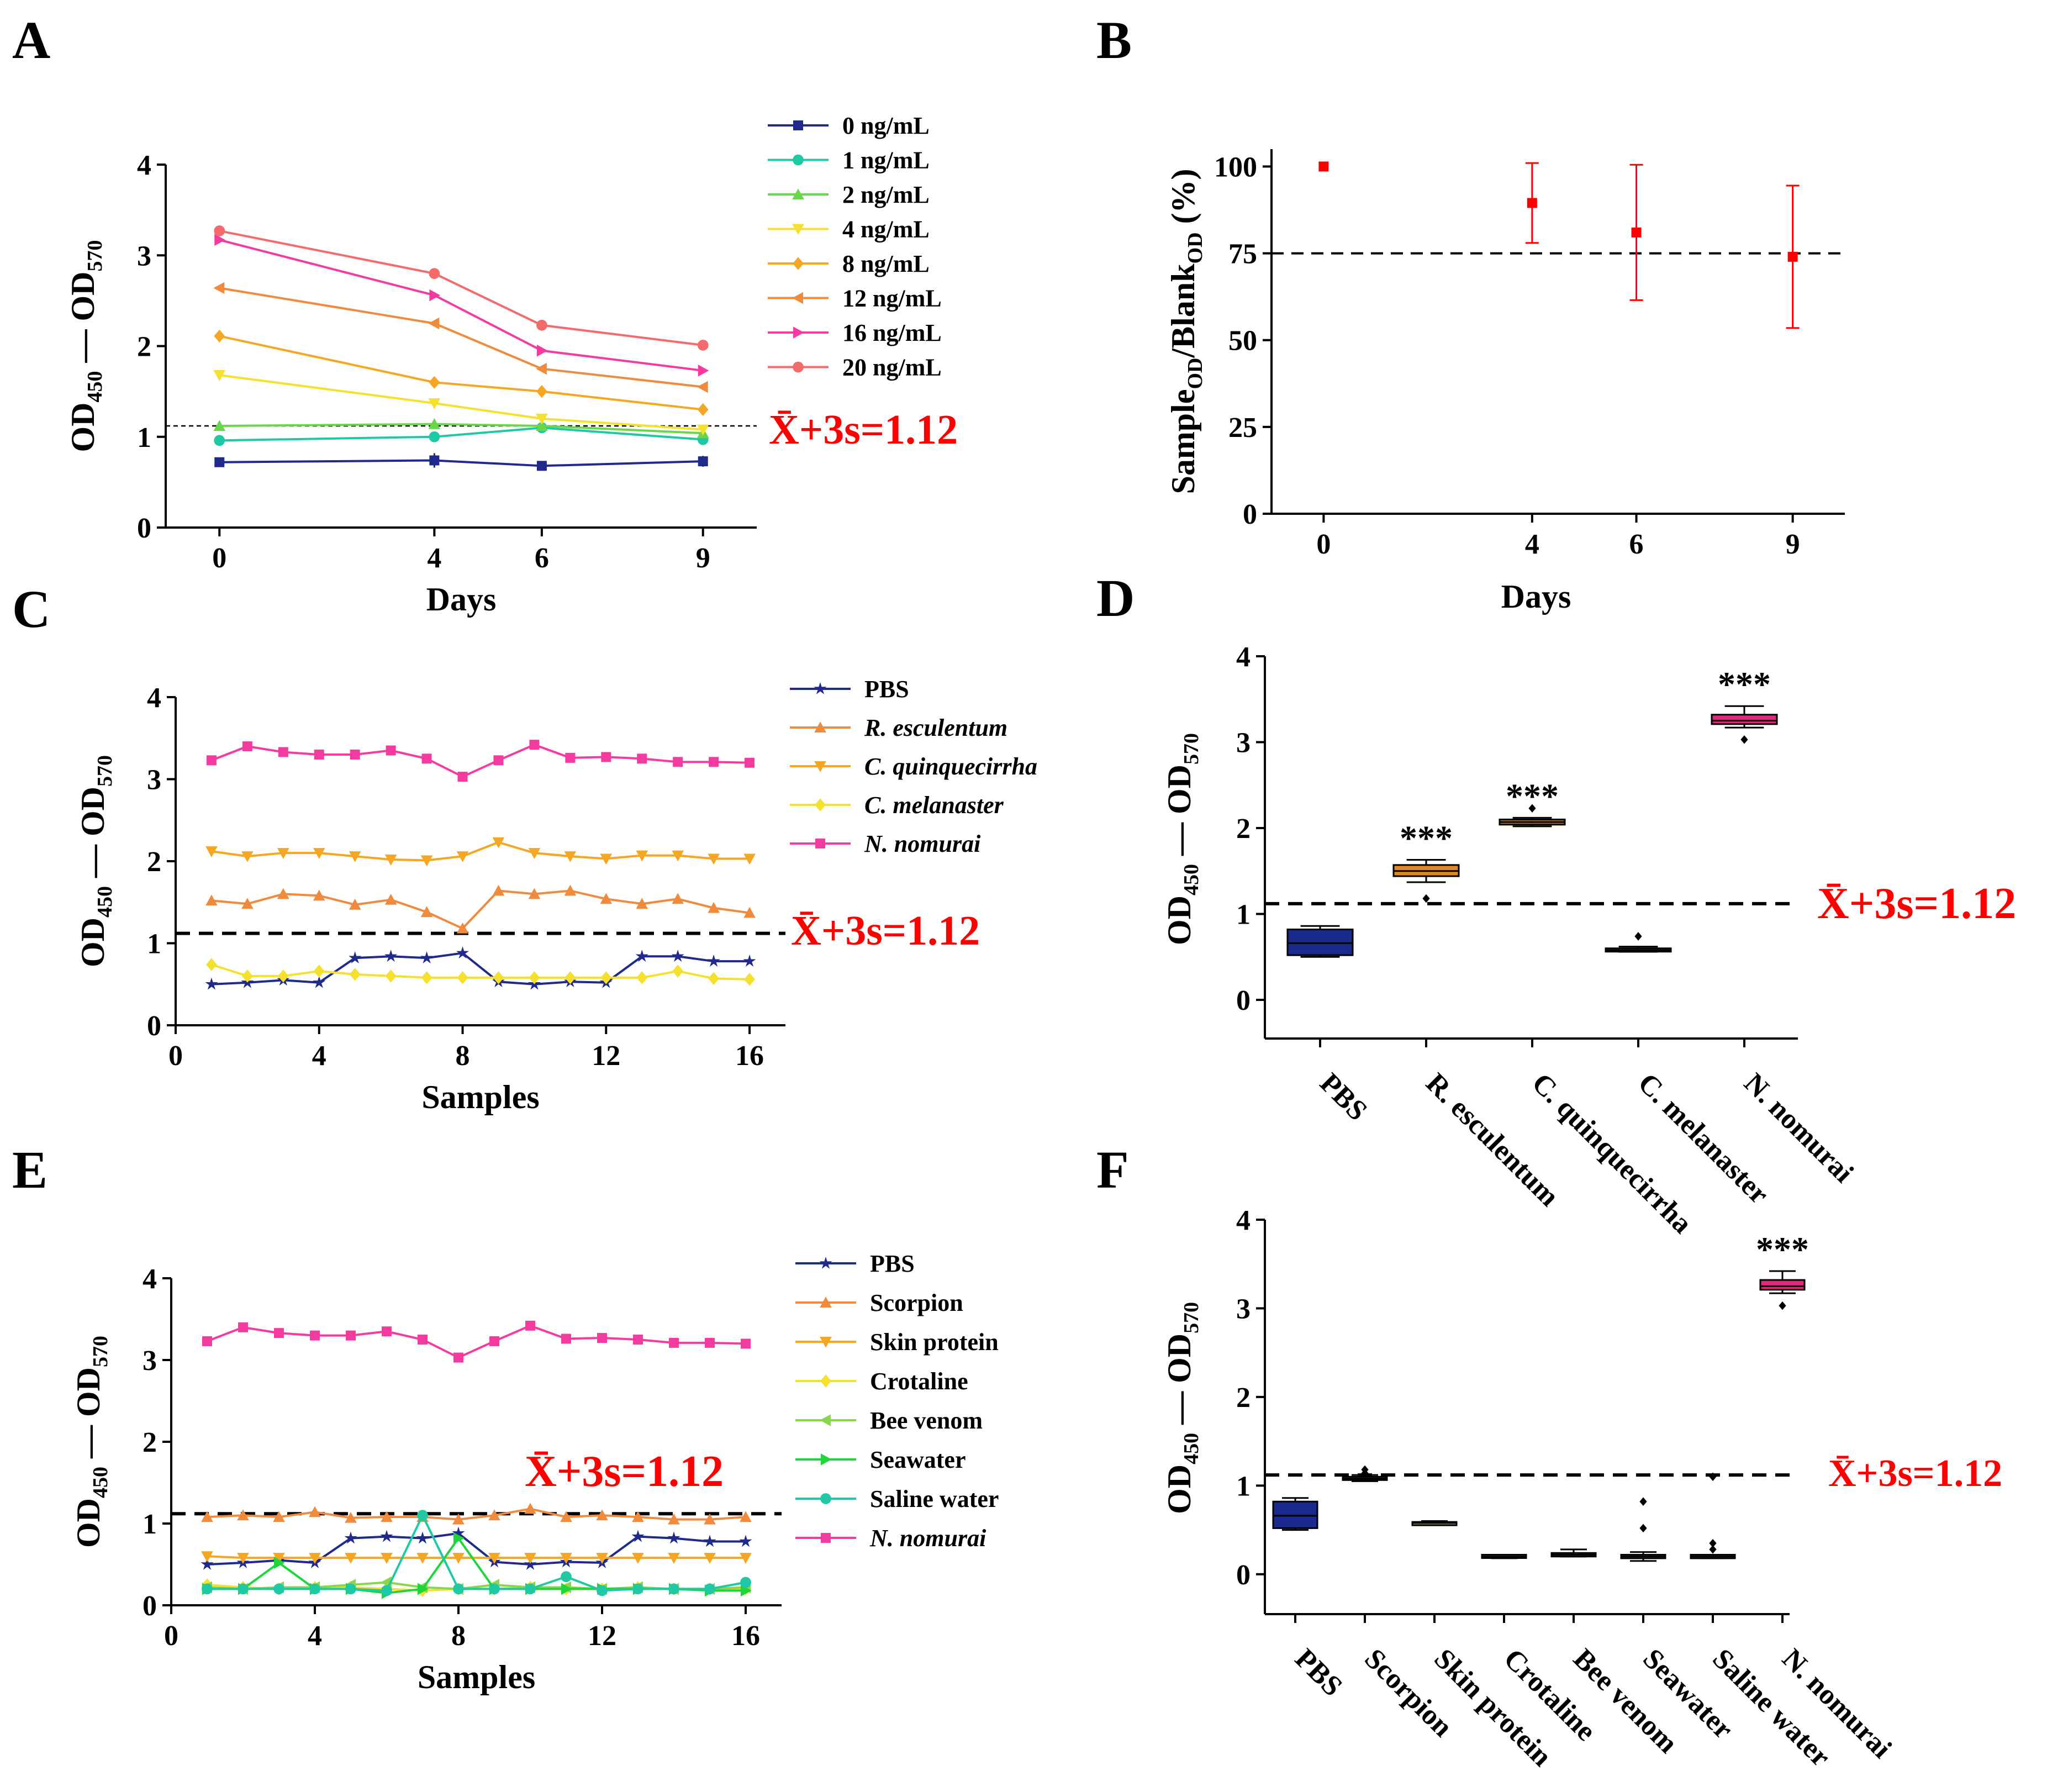 The image size is (2047, 1792). I want to click on significance-label: ***, so click(1744, 684).